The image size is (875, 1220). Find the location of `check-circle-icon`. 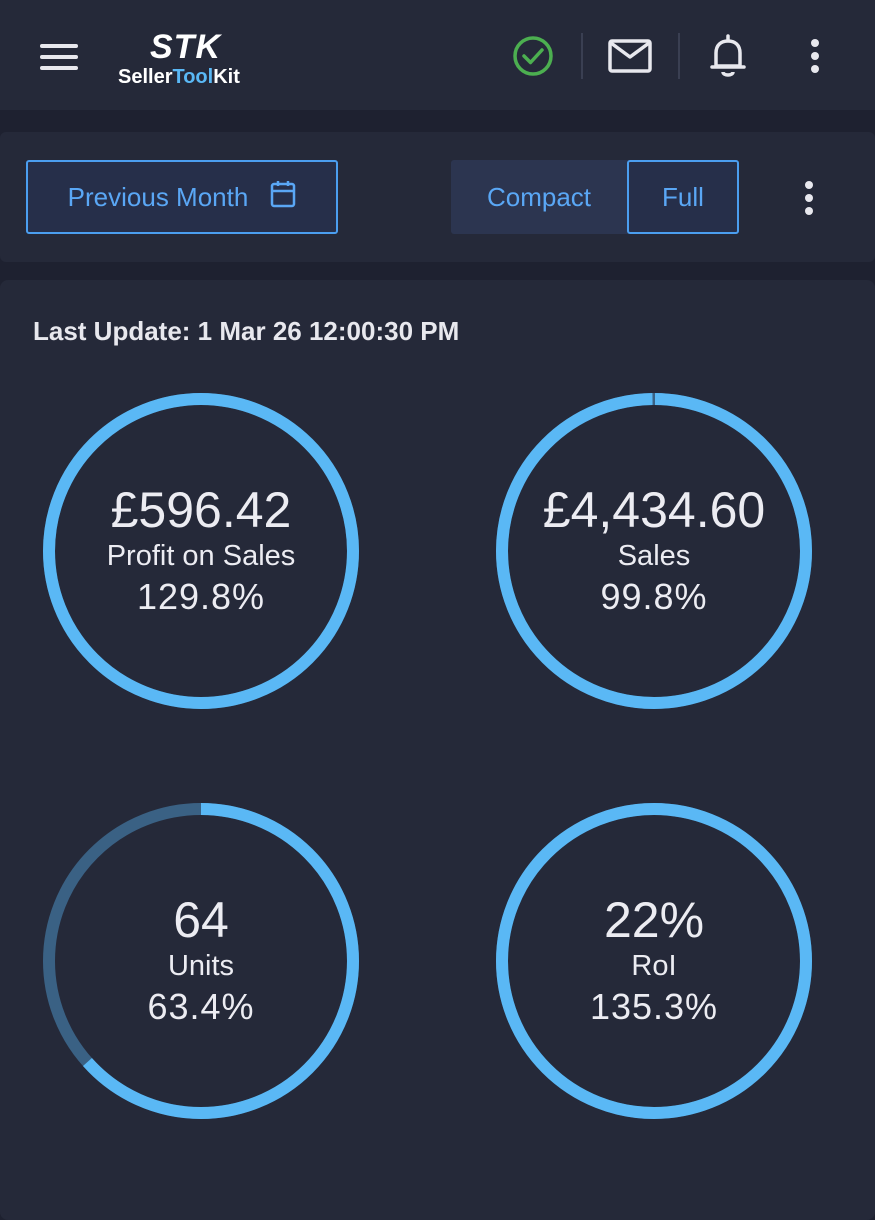

check-circle-icon is located at coordinates (533, 56).